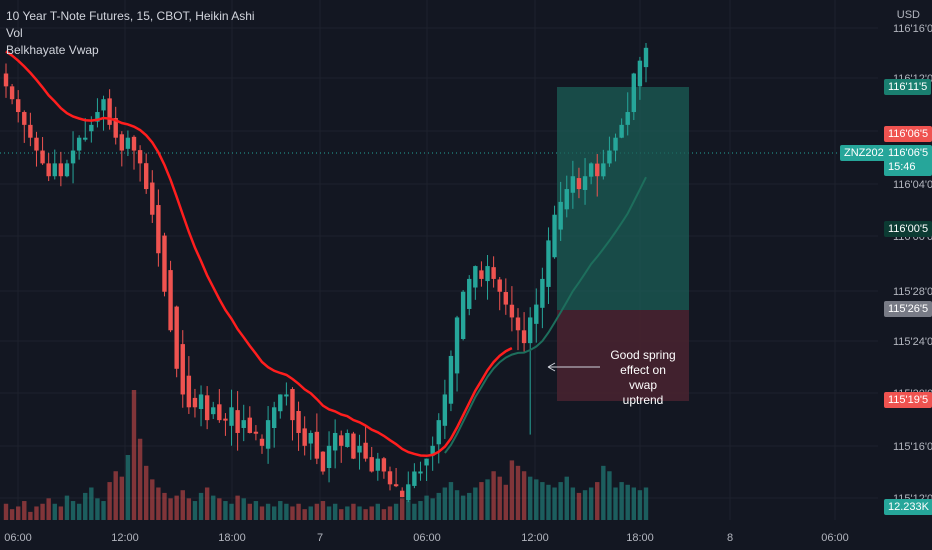 The height and width of the screenshot is (550, 932). Describe the element at coordinates (912, 185) in the screenshot. I see `y-tick-label: 116'04'0` at that location.